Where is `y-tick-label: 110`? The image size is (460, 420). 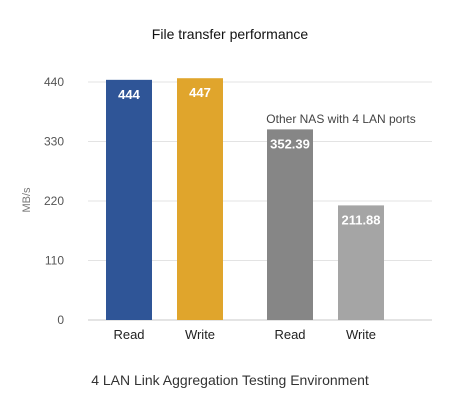 y-tick-label: 110 is located at coordinates (54, 261).